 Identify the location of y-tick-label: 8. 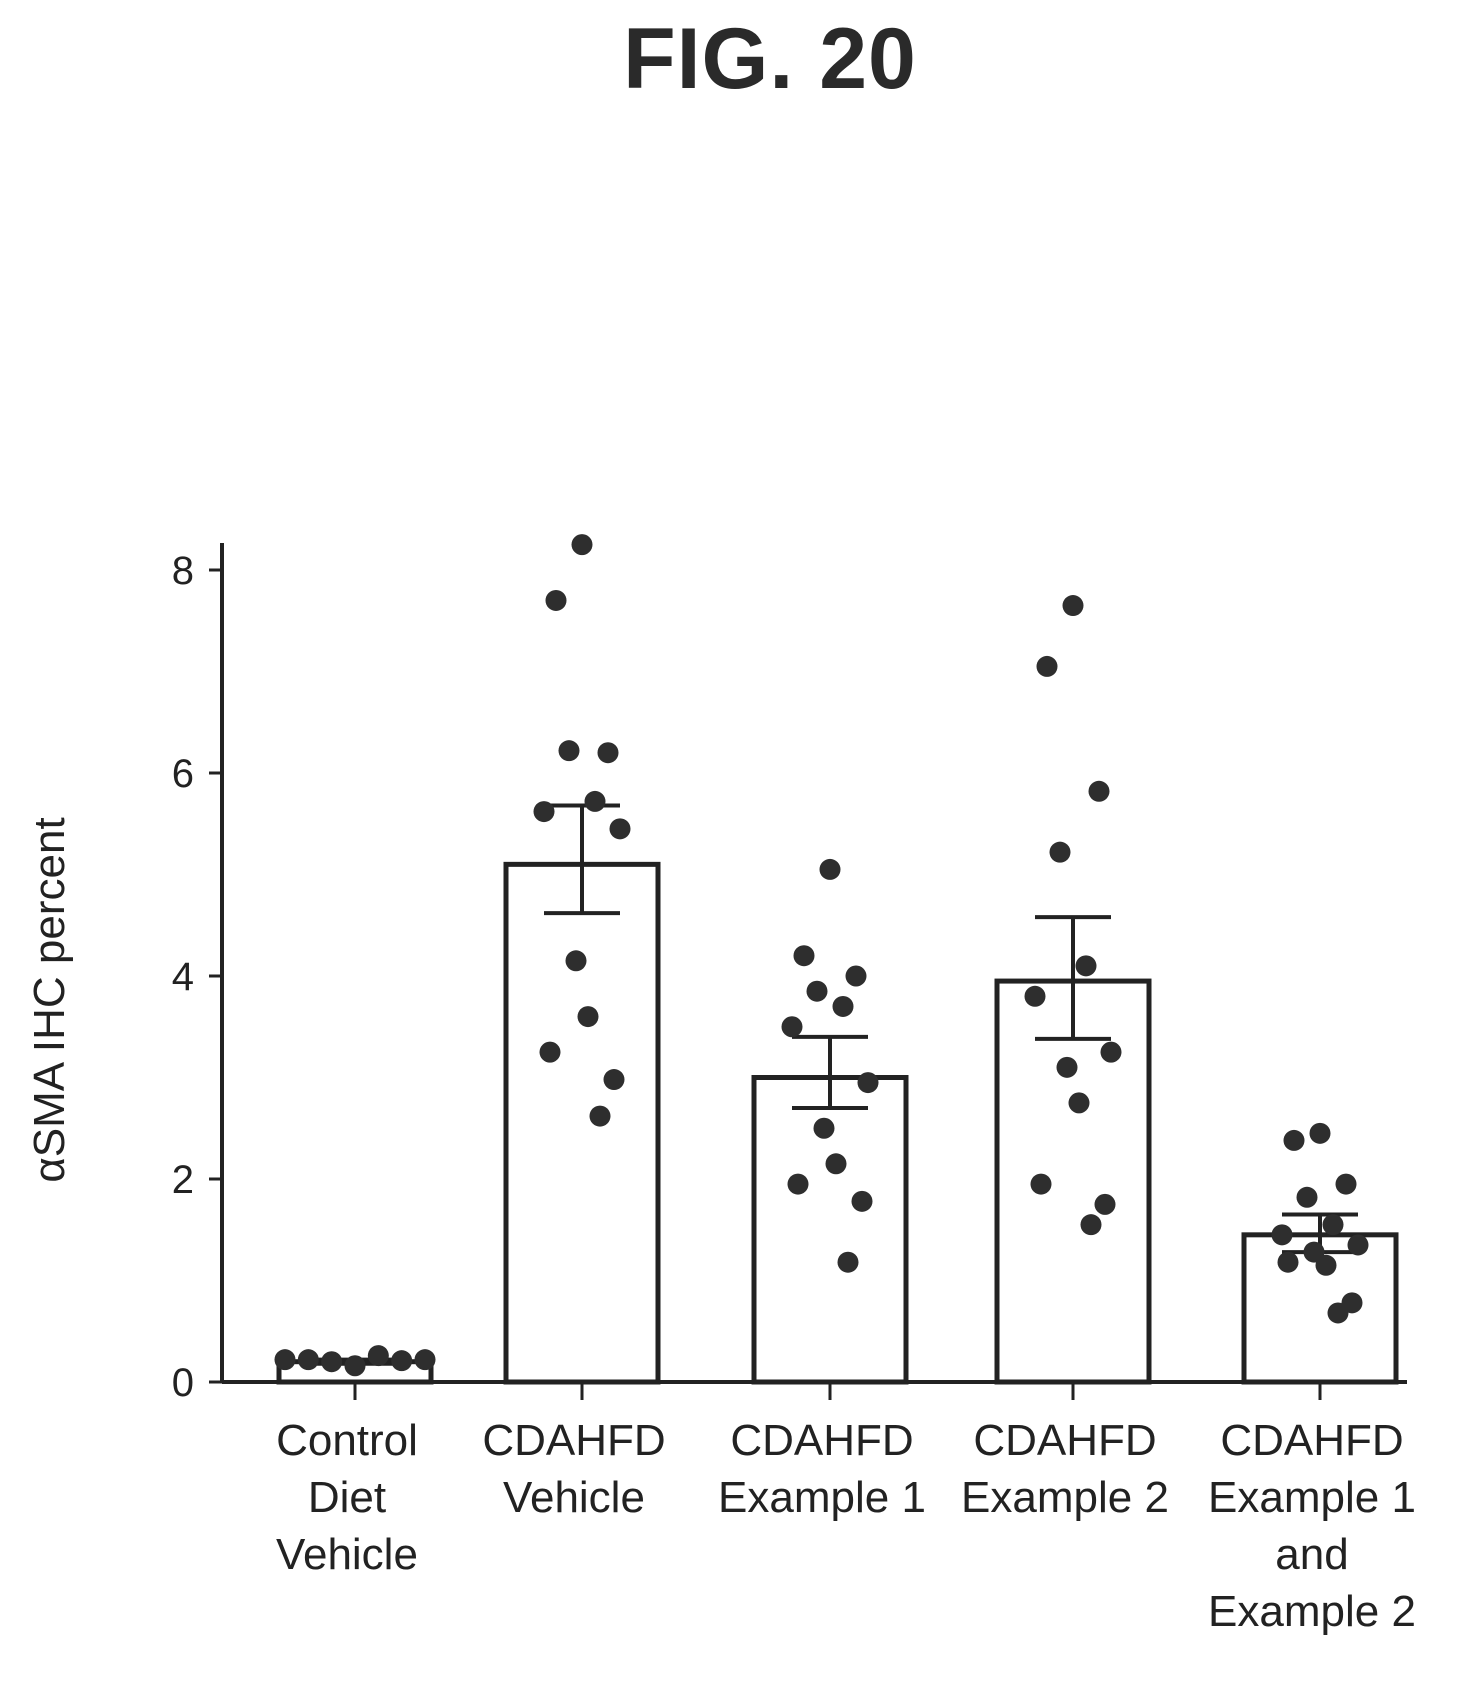
(183, 571).